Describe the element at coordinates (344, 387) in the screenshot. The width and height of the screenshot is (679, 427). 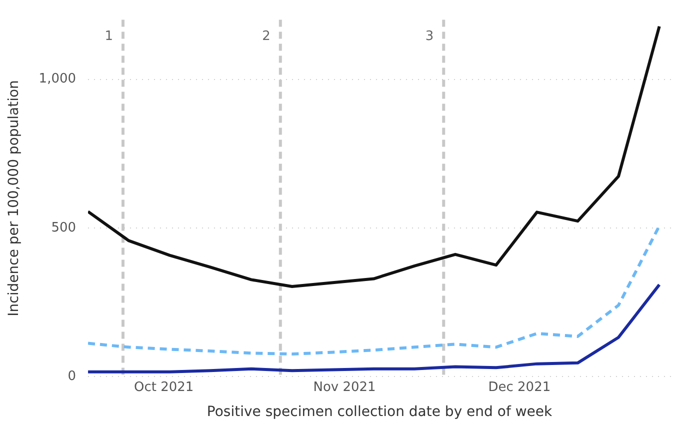
I see `x-tick-label: Nov 2021` at that location.